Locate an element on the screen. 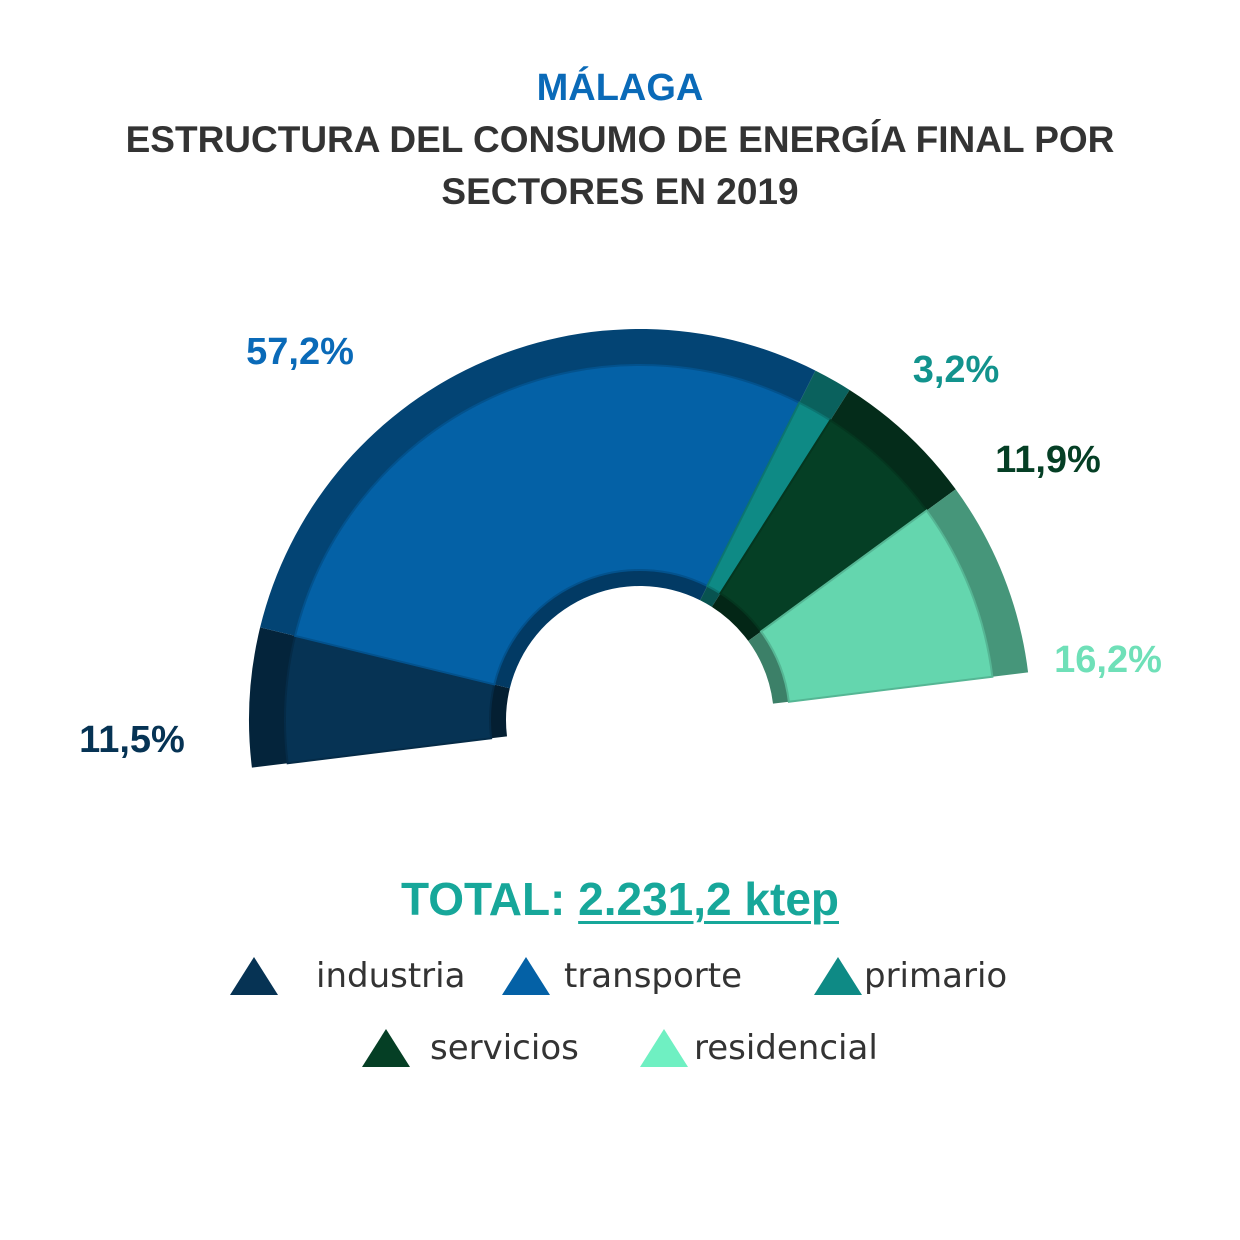 The image size is (1240, 1240). legend-label-industria: industria is located at coordinates (391, 976).